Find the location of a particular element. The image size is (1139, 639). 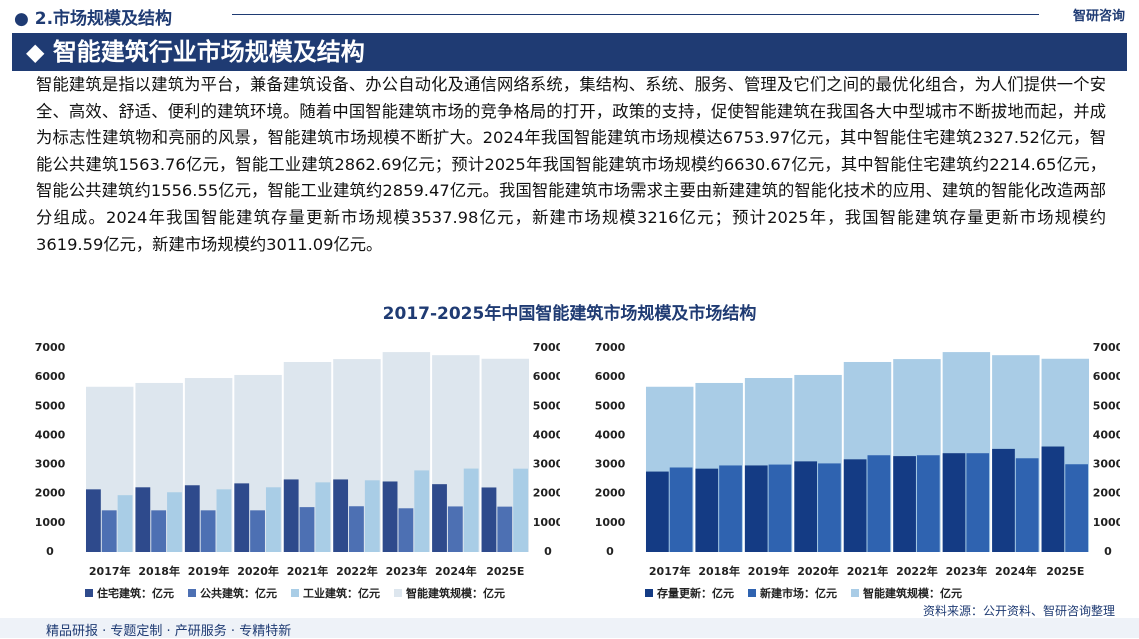

y2-tick-label: 1000 is located at coordinates (1106, 522).